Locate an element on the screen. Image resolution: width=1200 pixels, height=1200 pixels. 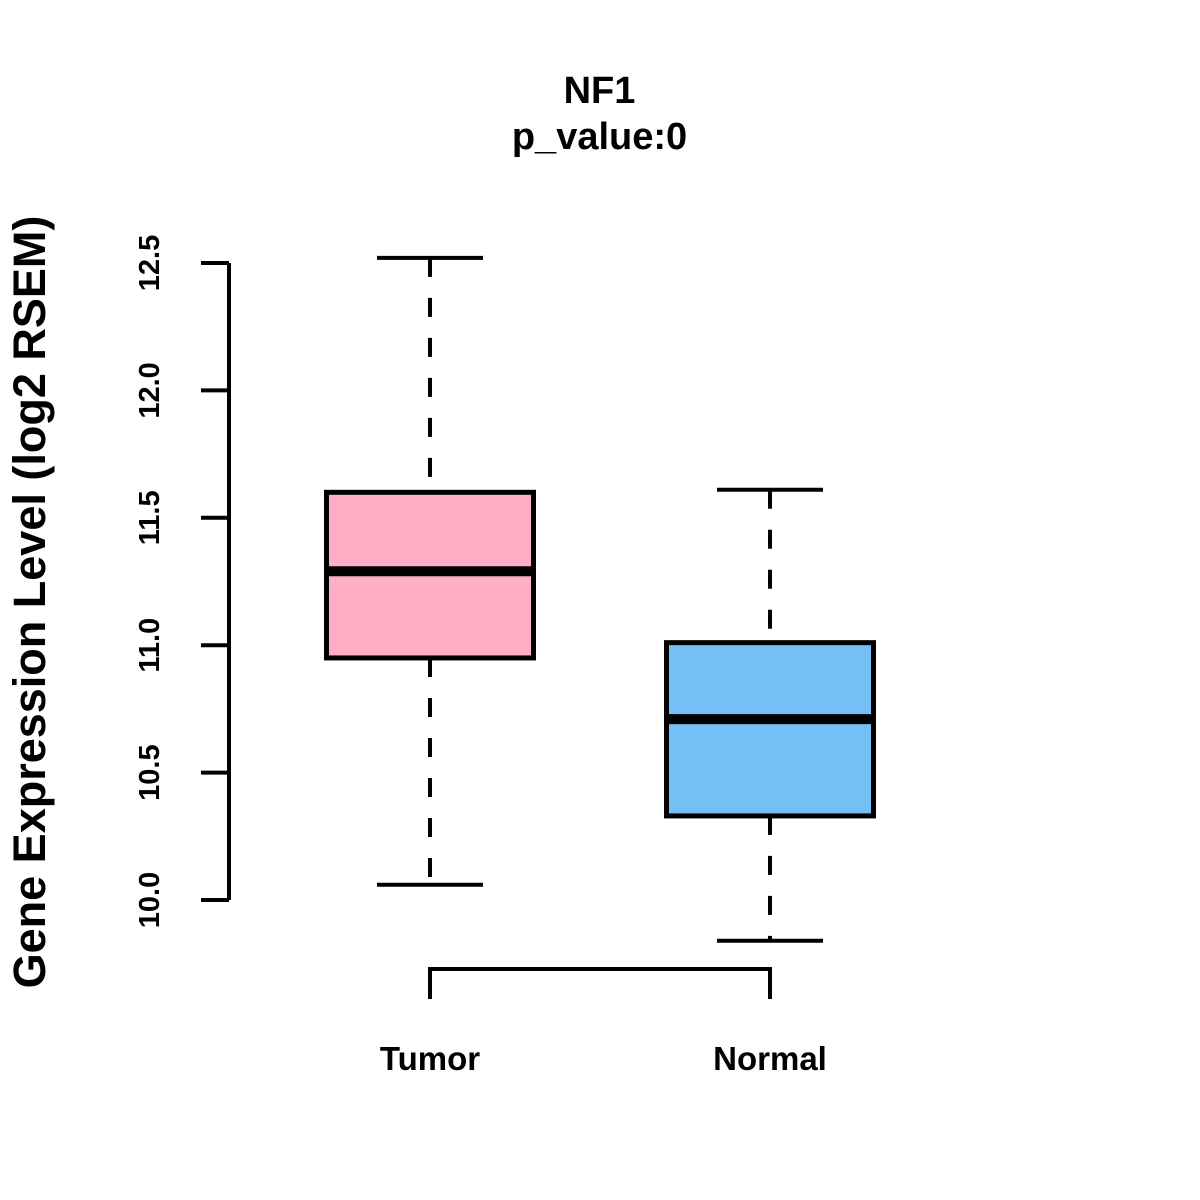
y-tick-label: 11.5 is located at coordinates (150, 517).